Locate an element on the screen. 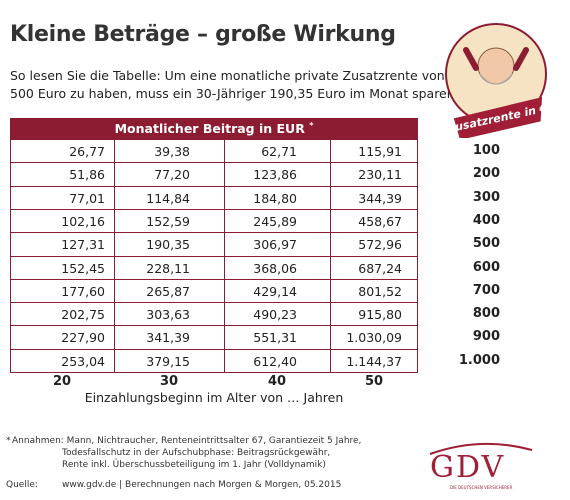 This screenshot has height=500, width=570. rente-value: 800 is located at coordinates (486, 314).